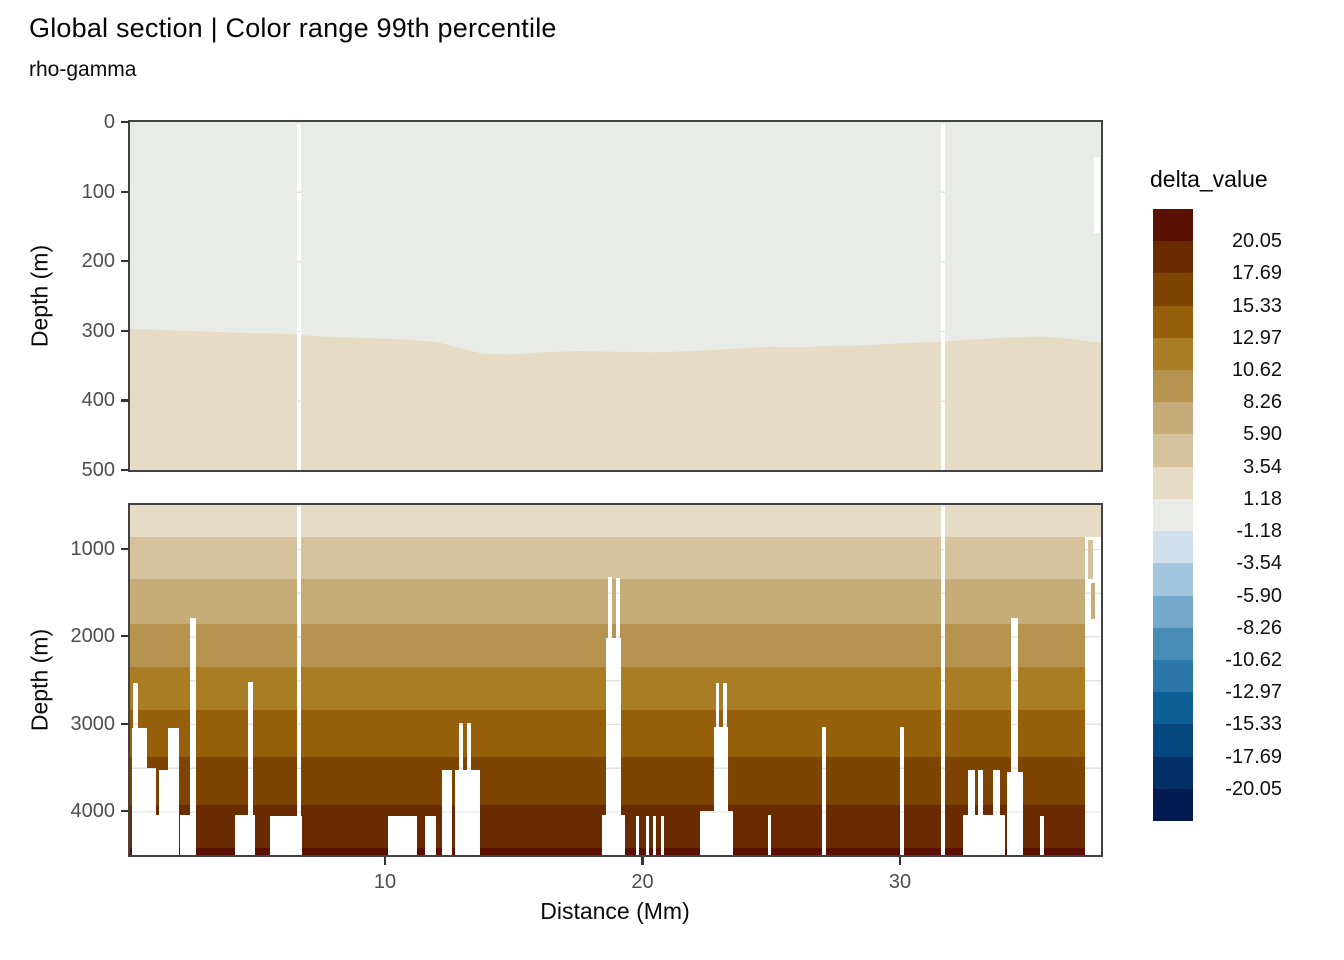 Image resolution: width=1344 pixels, height=960 pixels. What do you see at coordinates (1256, 241) in the screenshot?
I see `legend-label: 20.05` at bounding box center [1256, 241].